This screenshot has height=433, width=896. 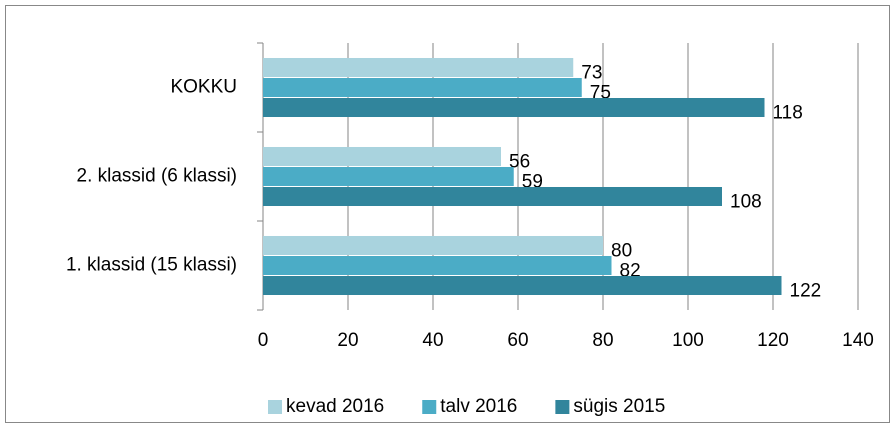 I want to click on legend-label: talv 2016, so click(x=478, y=406).